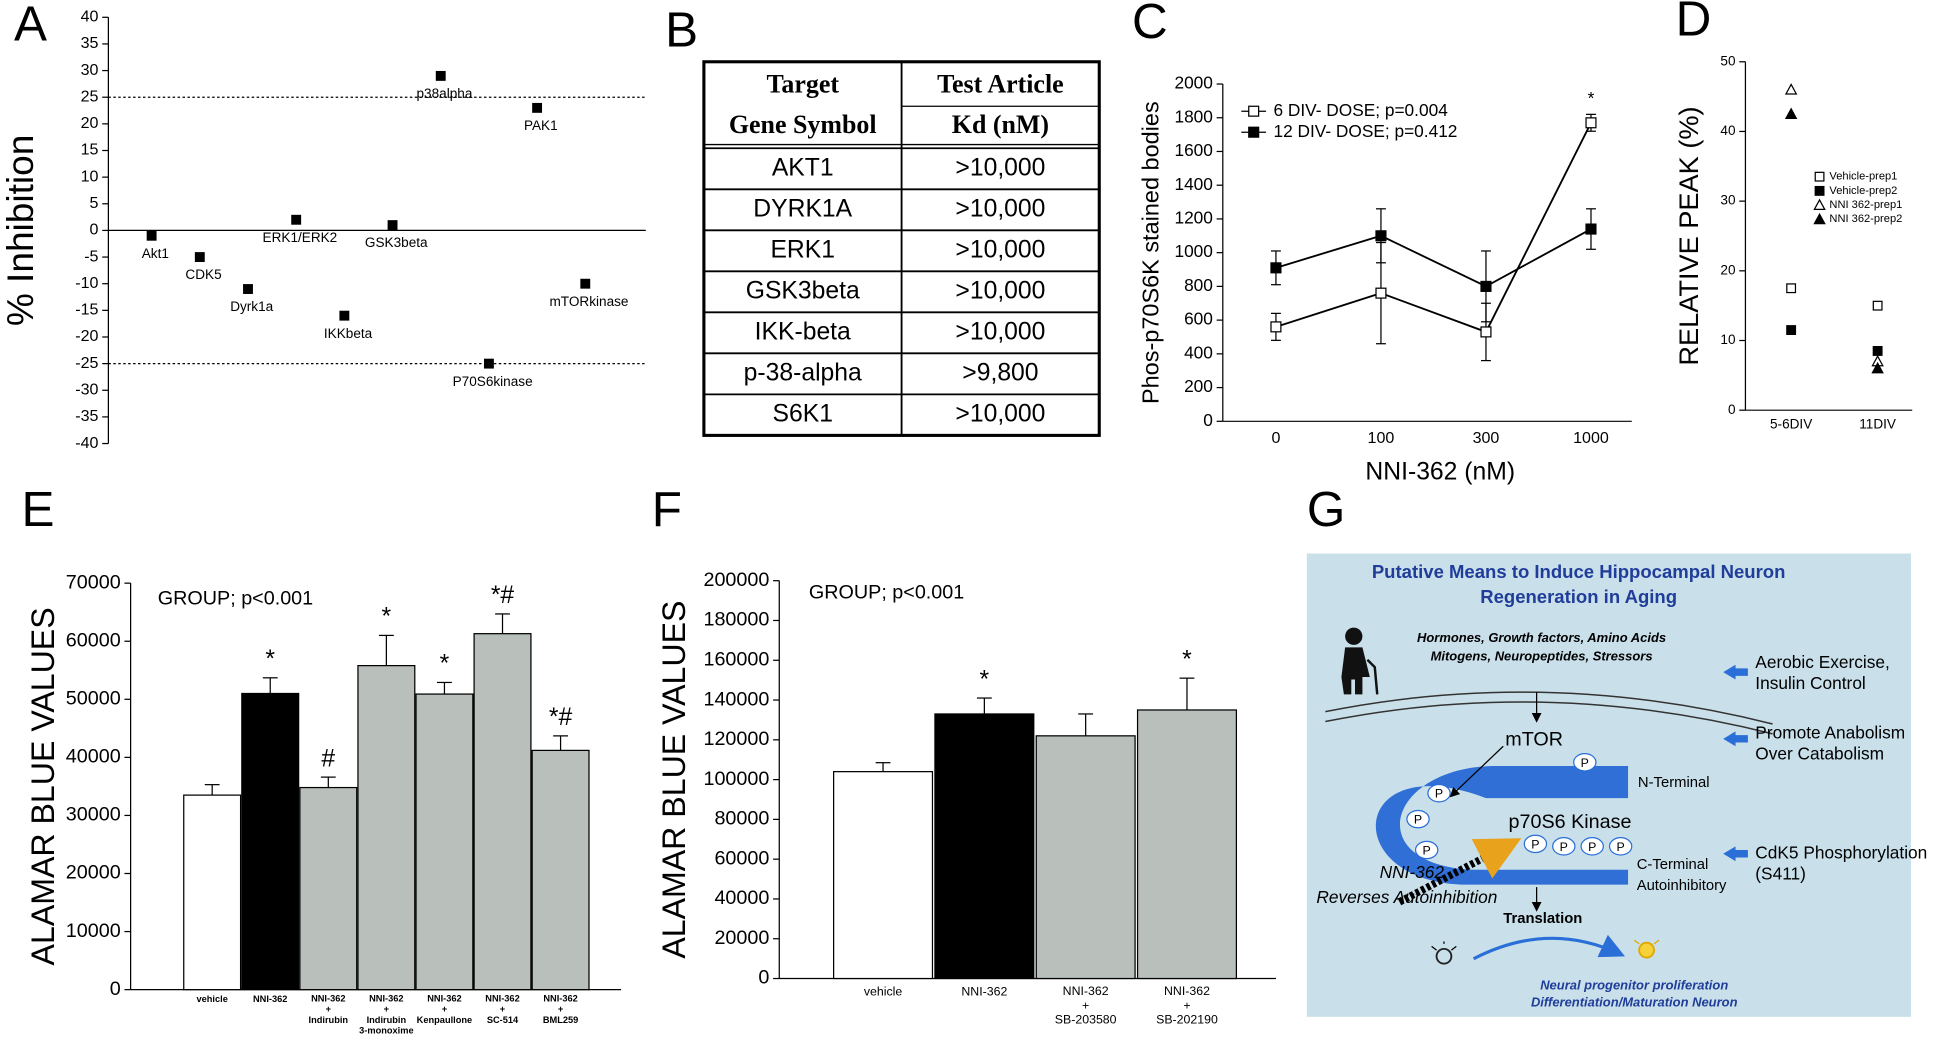  I want to click on y-tick-label: 180000, so click(736, 620).